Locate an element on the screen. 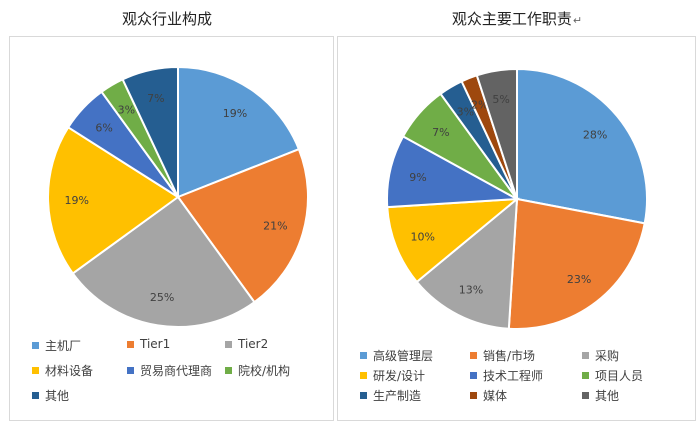  legend-item-industry-4: 贸易商代理商 is located at coordinates (169, 370).